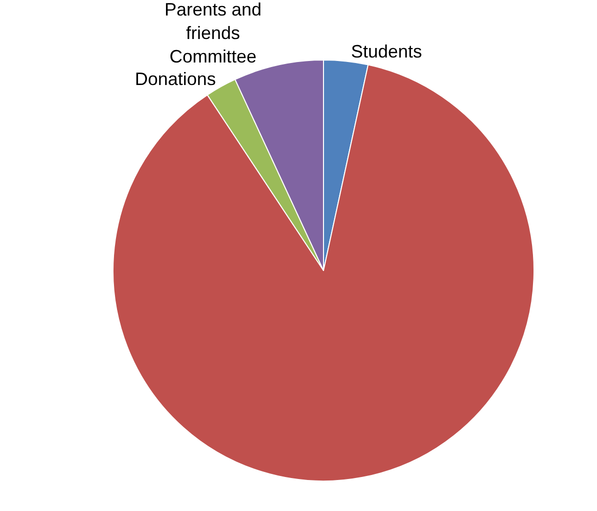 This screenshot has width=597, height=511. What do you see at coordinates (213, 33) in the screenshot?
I see `slice-label: Parents and friends Committee` at bounding box center [213, 33].